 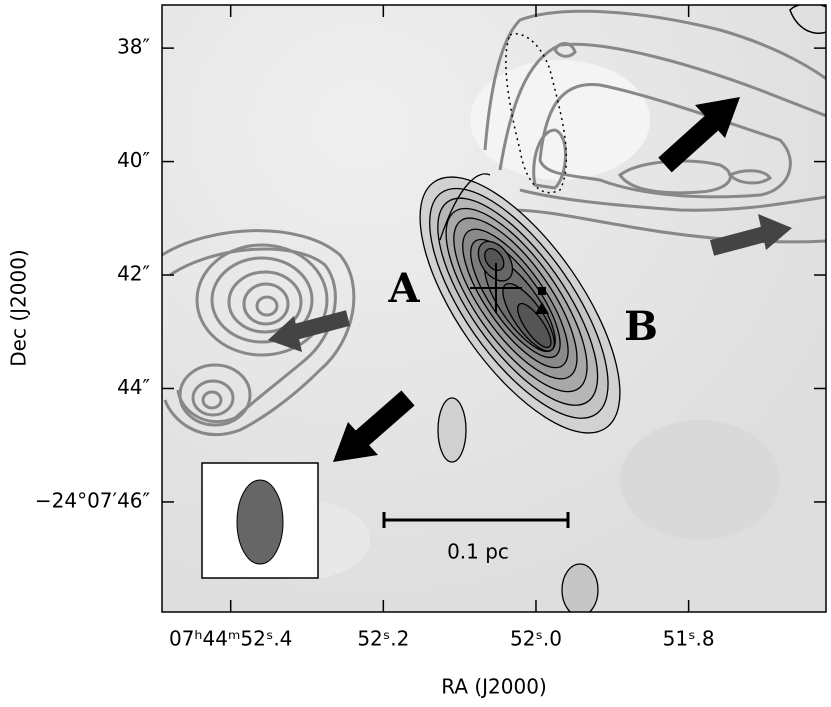 I want to click on y-tick-label: 44″, so click(x=133, y=387).